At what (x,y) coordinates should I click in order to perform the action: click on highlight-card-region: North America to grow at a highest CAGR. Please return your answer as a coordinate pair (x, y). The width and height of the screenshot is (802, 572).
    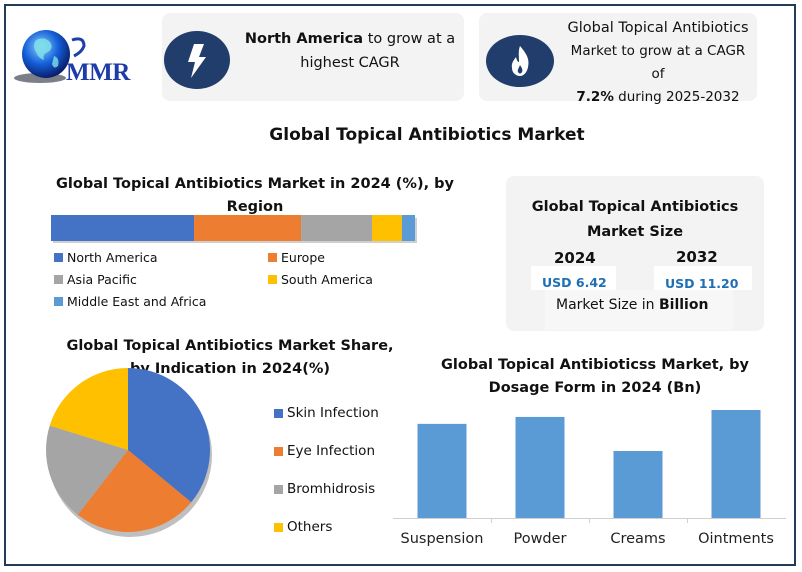
    Looking at the image, I should click on (313, 57).